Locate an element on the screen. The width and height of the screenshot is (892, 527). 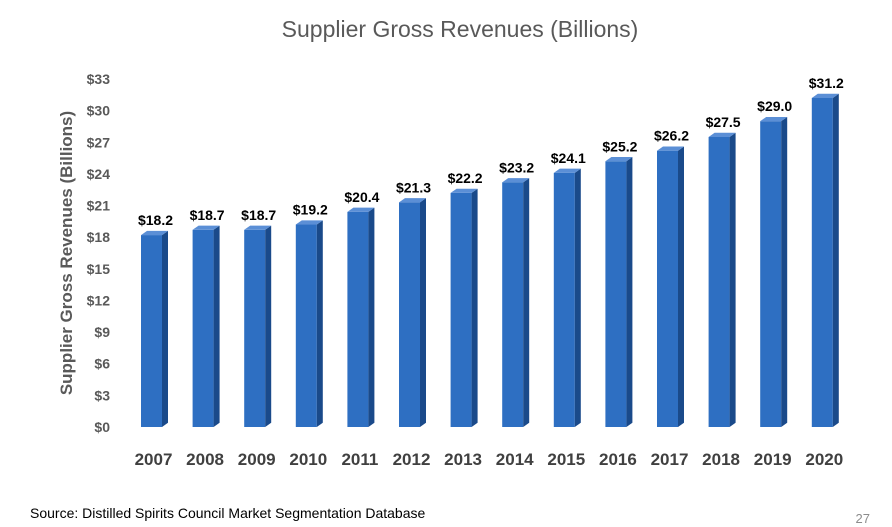
x-tick-label: 2014 is located at coordinates (515, 459).